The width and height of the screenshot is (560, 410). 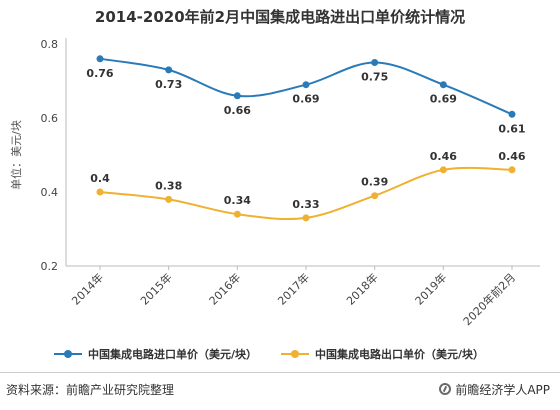 What do you see at coordinates (502, 389) in the screenshot?
I see `brand-name: 前瞻经济学人APP` at bounding box center [502, 389].